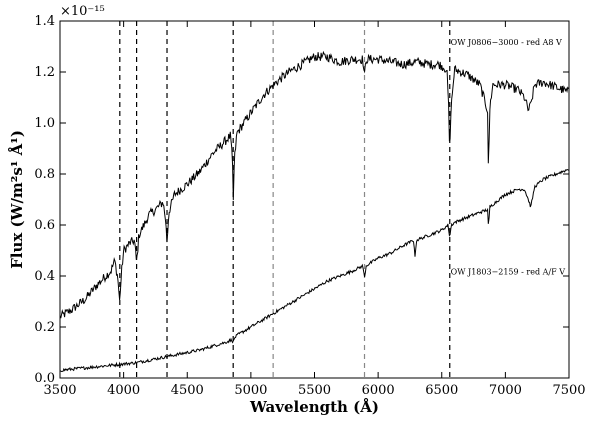 This screenshot has height=424, width=600. What do you see at coordinates (44, 225) in the screenshot?
I see `y-tick-label-3: 0.6` at bounding box center [44, 225].